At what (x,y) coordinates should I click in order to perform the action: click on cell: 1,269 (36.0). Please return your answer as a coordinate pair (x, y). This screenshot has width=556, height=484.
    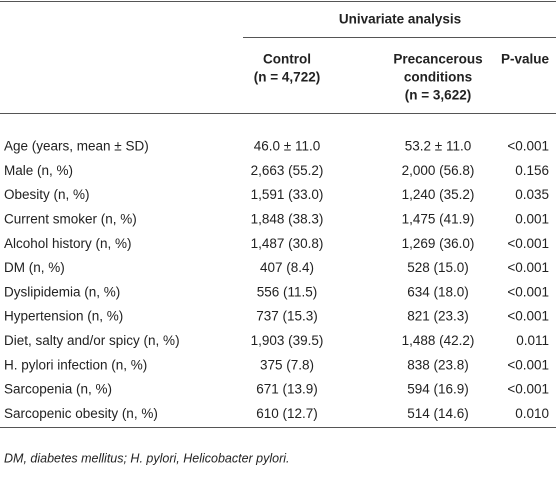
    Looking at the image, I should click on (438, 243).